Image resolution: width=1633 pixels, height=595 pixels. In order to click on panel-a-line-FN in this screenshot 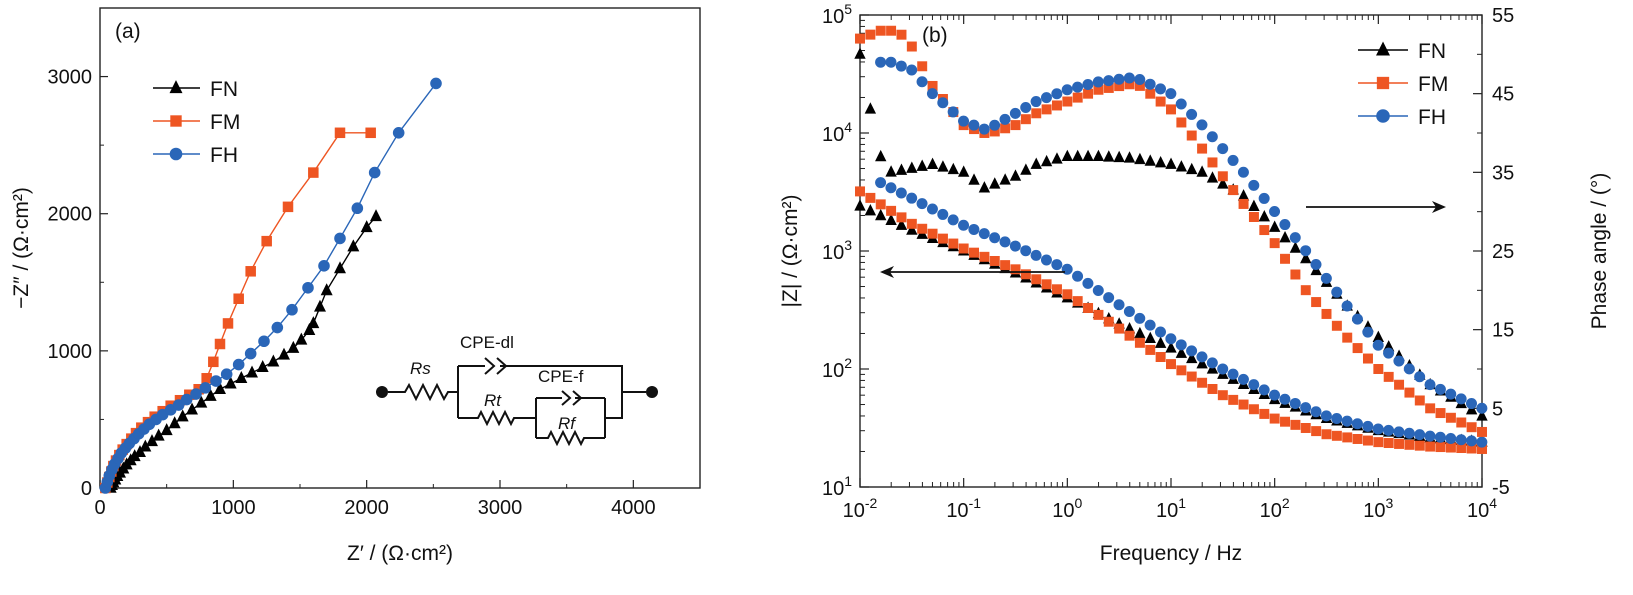, I will do `click(243, 352)`.